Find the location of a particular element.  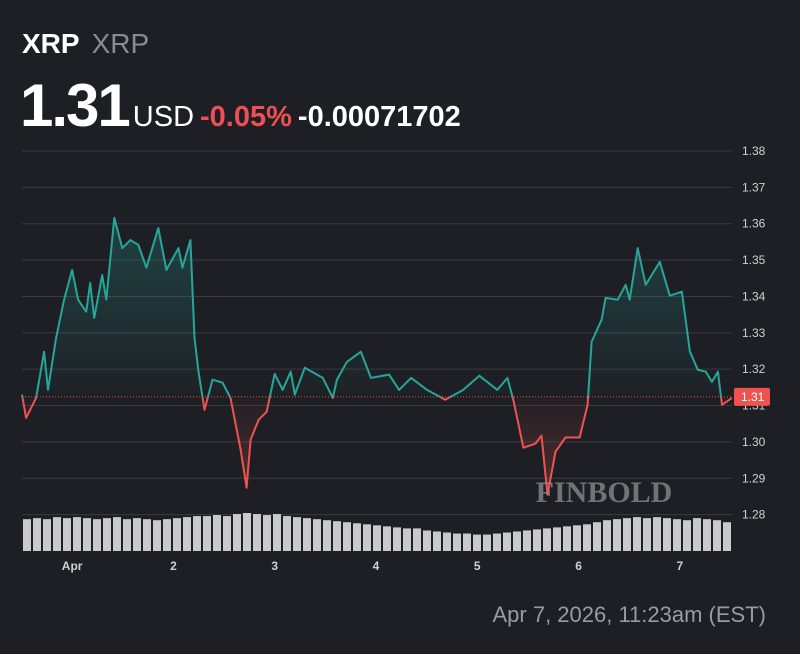

change-percent: -0.05% is located at coordinates (246, 117).